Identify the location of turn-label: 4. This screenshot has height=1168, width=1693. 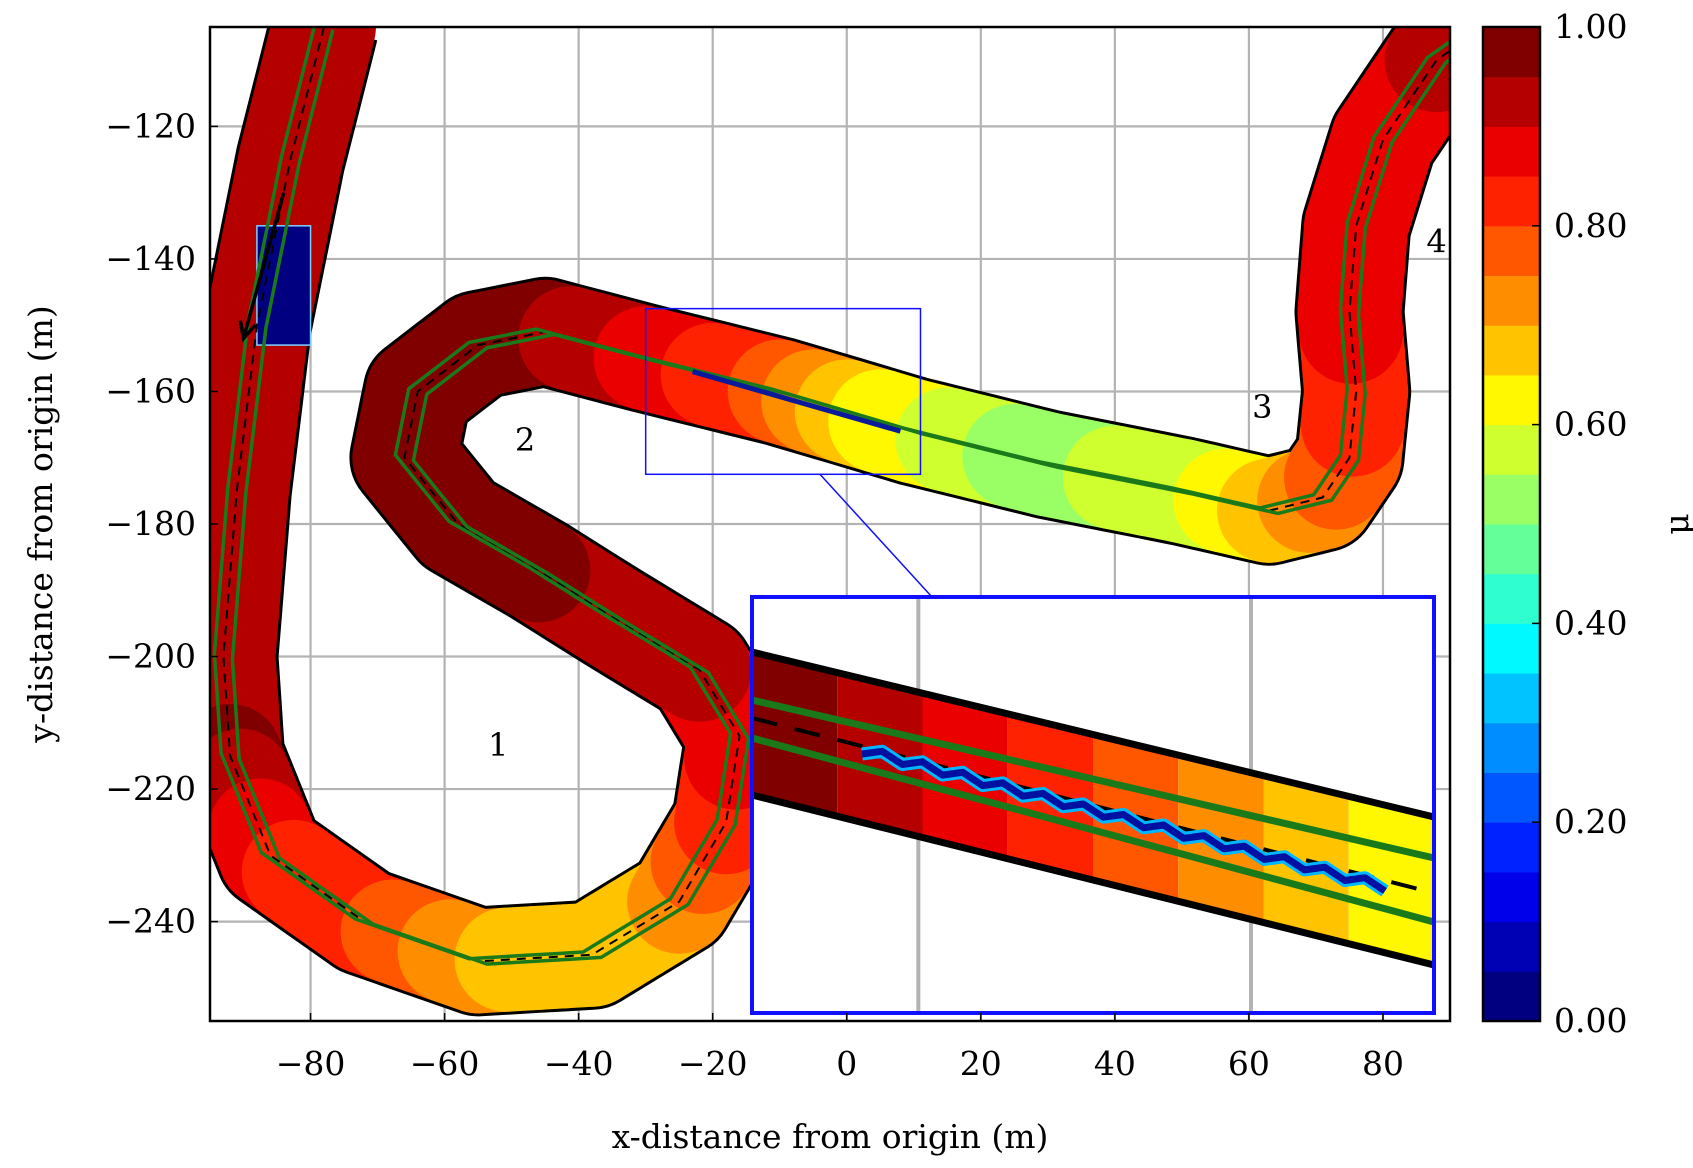
(1436, 241).